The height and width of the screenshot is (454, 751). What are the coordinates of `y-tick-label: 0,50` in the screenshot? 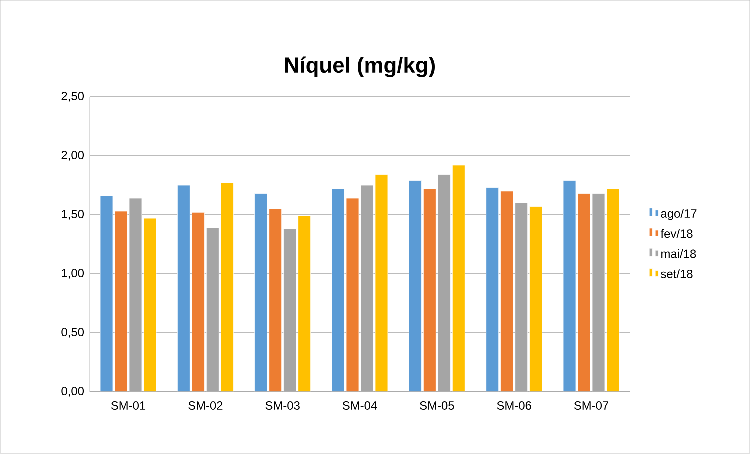 It's located at (73, 333).